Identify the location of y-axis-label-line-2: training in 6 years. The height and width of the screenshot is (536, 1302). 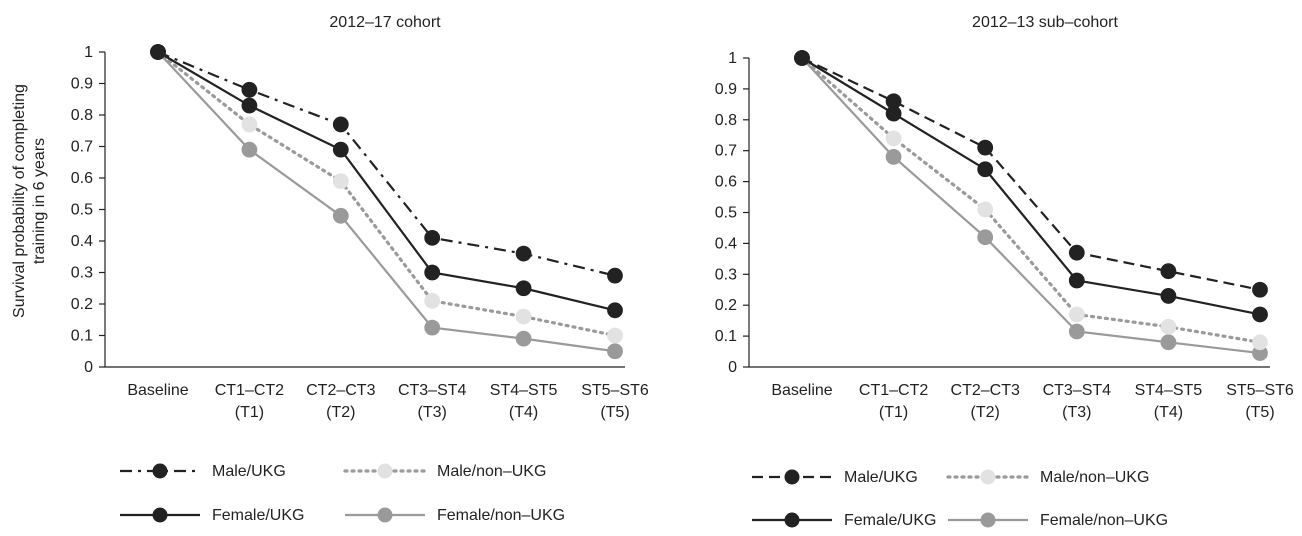
(39, 201).